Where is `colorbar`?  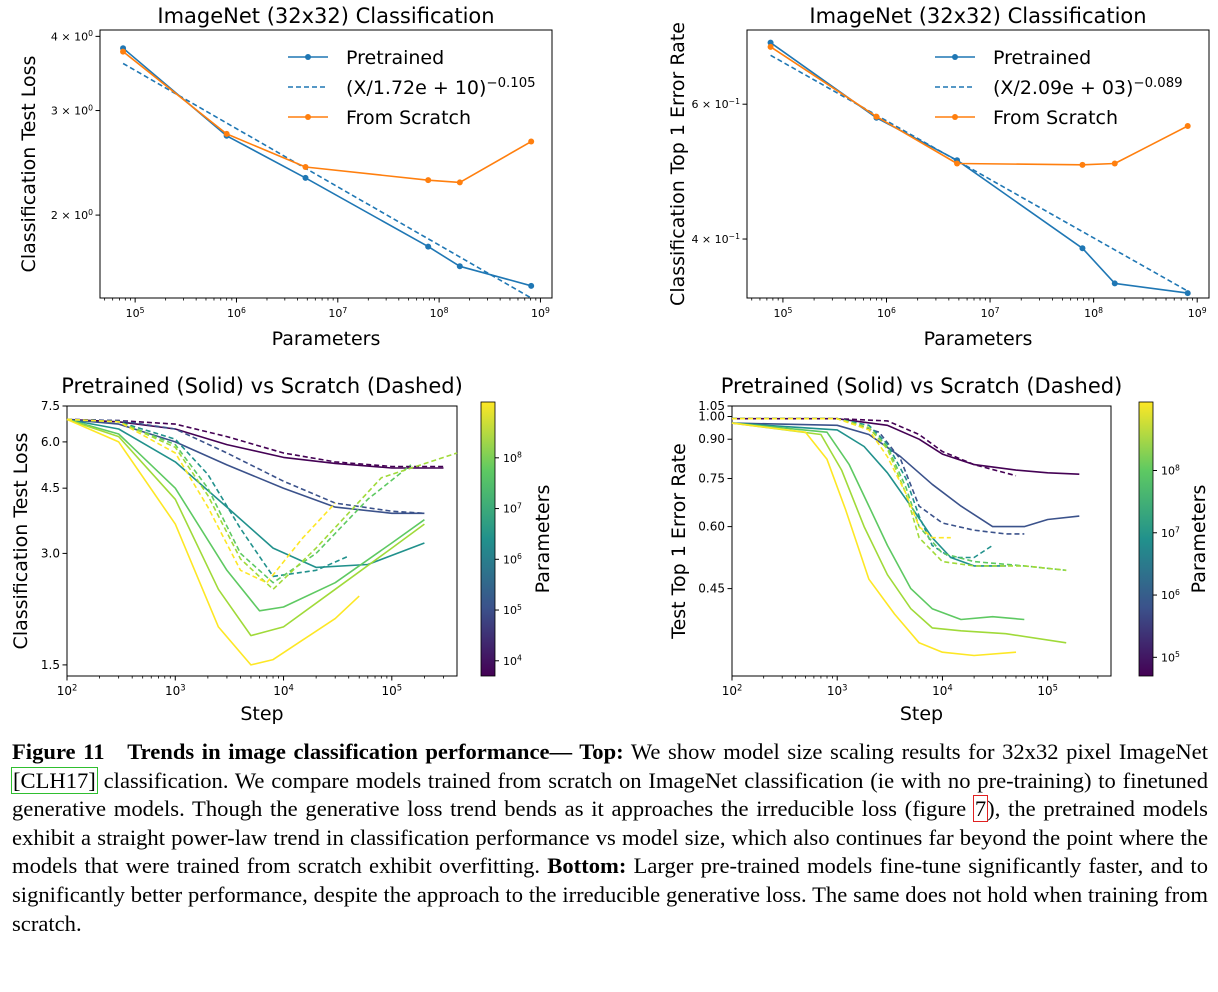 colorbar is located at coordinates (1146, 539).